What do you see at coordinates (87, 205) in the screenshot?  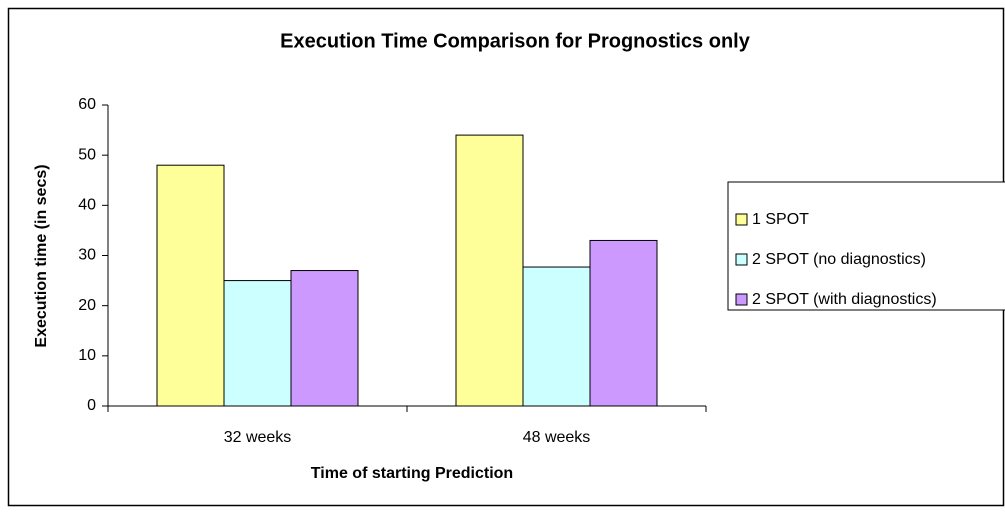 I see `y-tick-label: 40` at bounding box center [87, 205].